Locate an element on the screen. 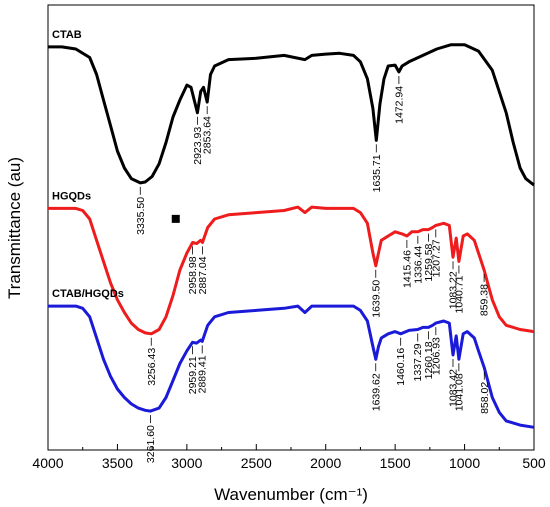 The image size is (550, 507). x-axis-label: Wavenumber (cm⁻¹) is located at coordinates (291, 494).